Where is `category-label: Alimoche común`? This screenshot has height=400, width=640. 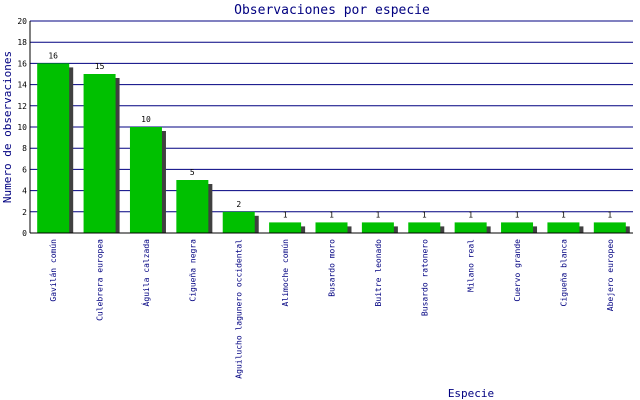
category-label: Alimoche común is located at coordinates (285, 273).